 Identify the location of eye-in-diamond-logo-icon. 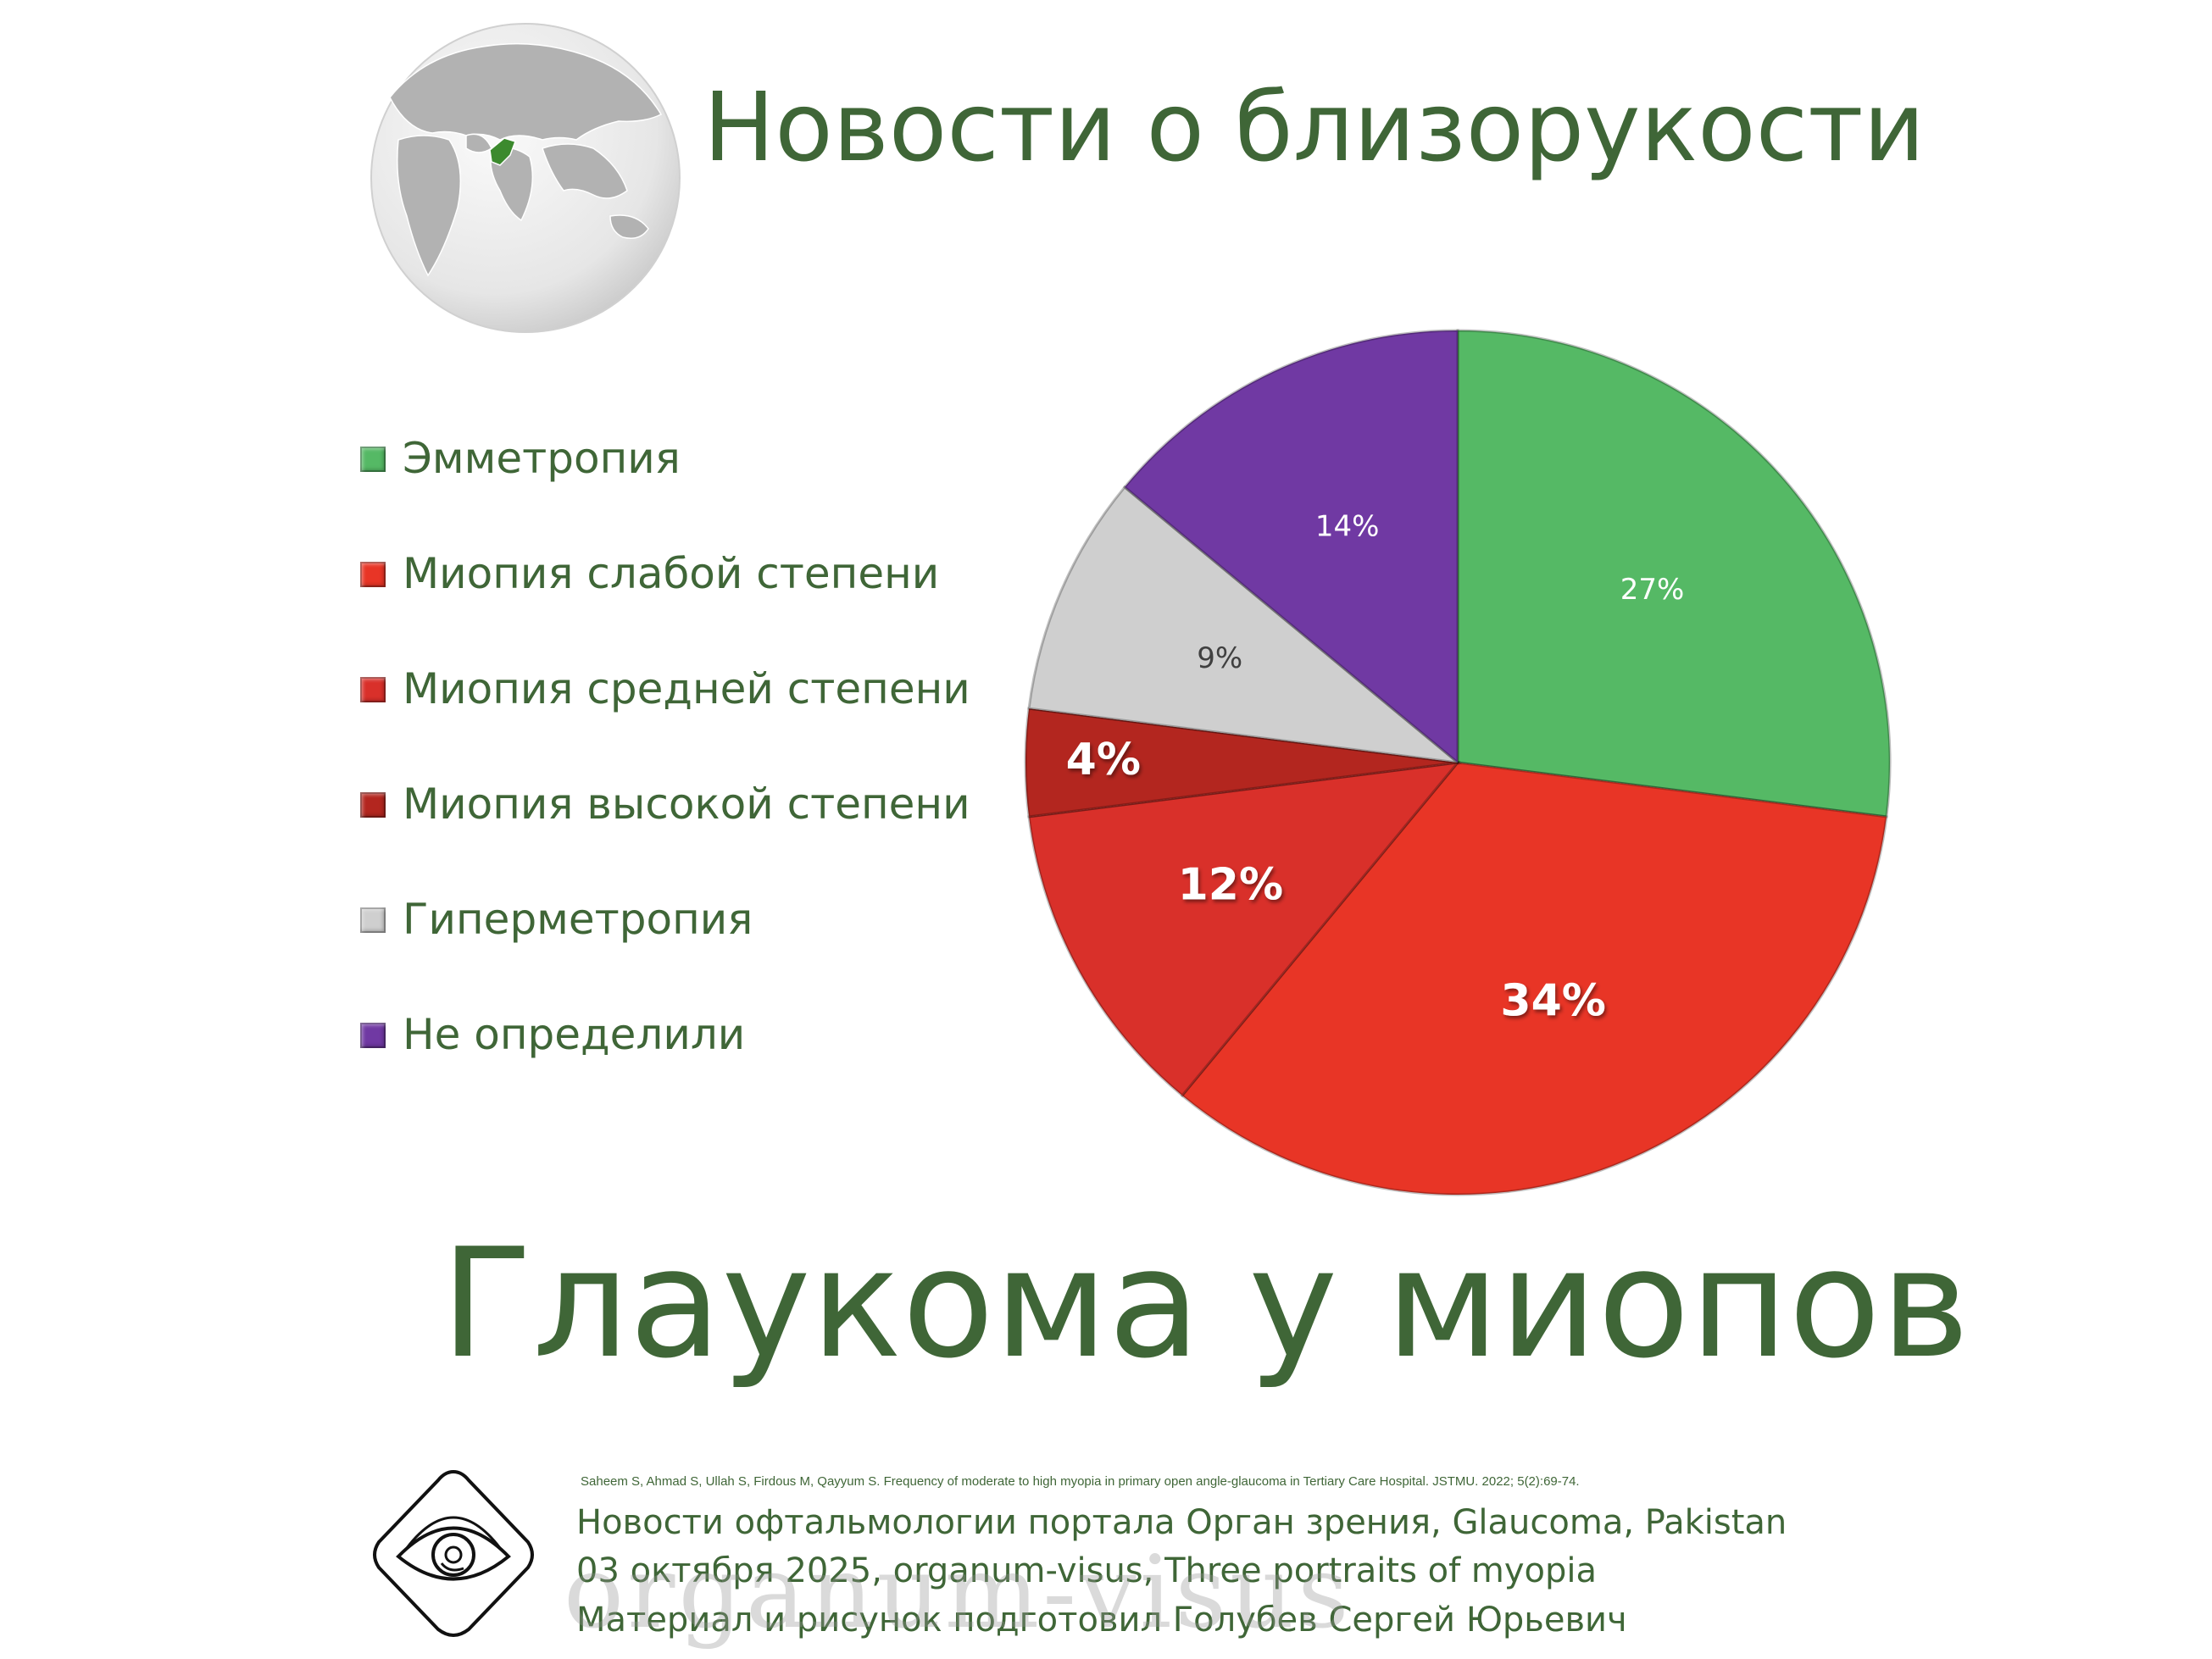
(454, 1553).